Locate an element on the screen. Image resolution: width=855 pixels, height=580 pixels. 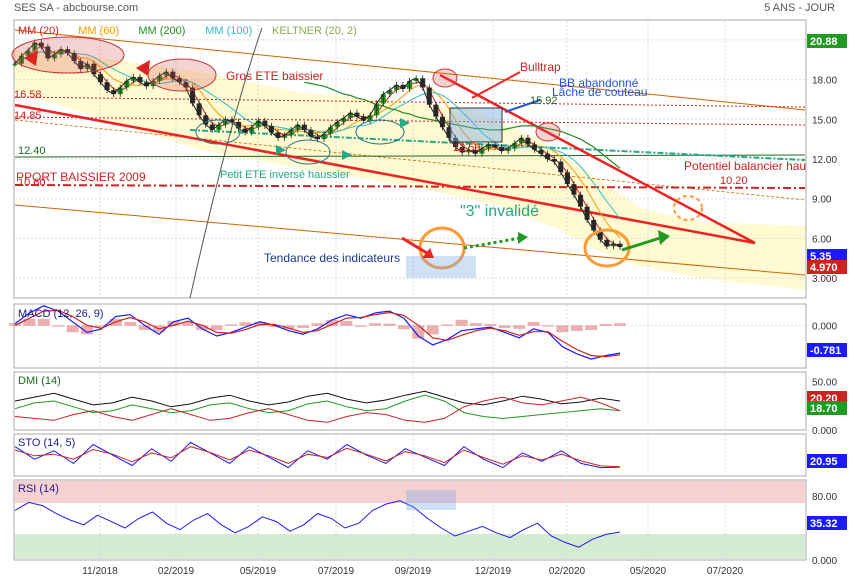
blue-arrow is located at coordinates (522, 106).